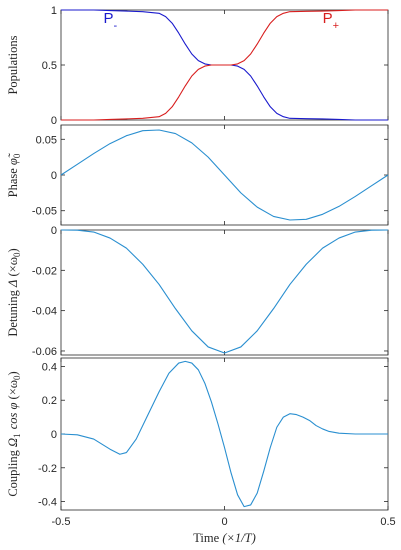 The image size is (401, 550). Describe the element at coordinates (387, 522) in the screenshot. I see `x-tick-label: 0.5` at that location.